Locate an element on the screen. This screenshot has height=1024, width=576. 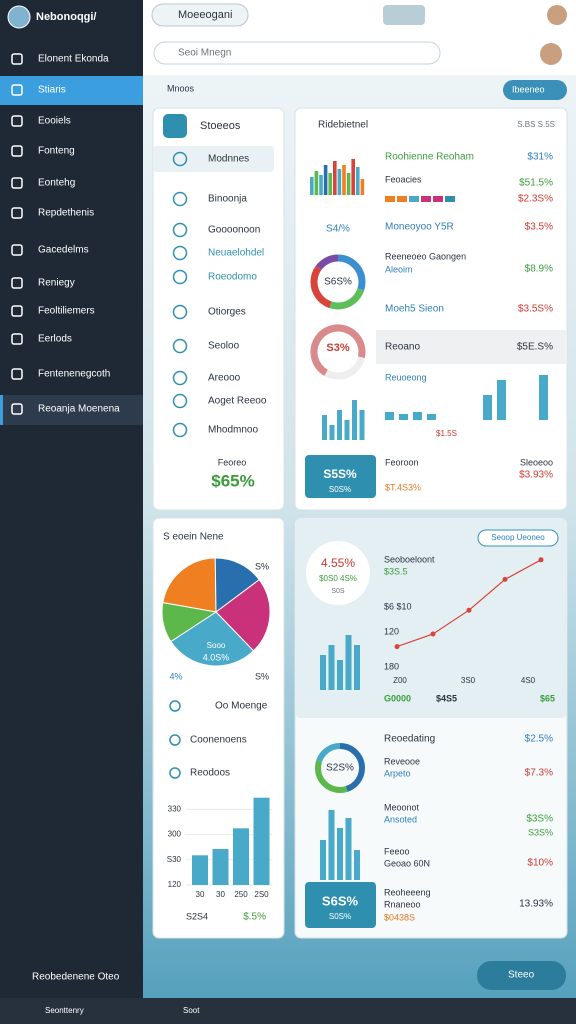
row-label: Feoacies is located at coordinates (403, 179).